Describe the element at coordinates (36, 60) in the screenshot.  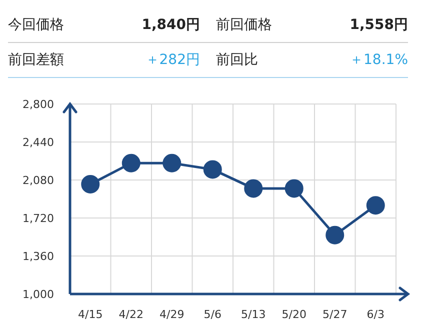
I see `text: 前回差額` at that location.